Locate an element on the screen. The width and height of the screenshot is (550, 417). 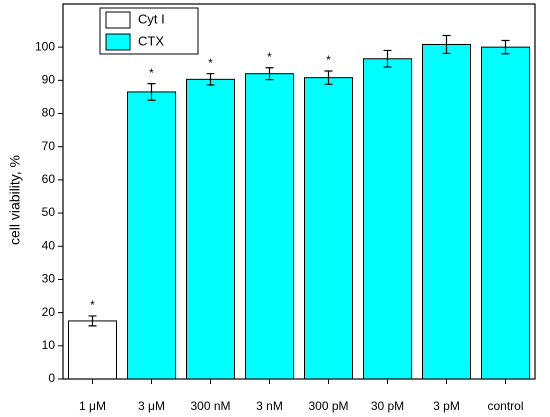
x-tick-label: 30 pM is located at coordinates (387, 406).